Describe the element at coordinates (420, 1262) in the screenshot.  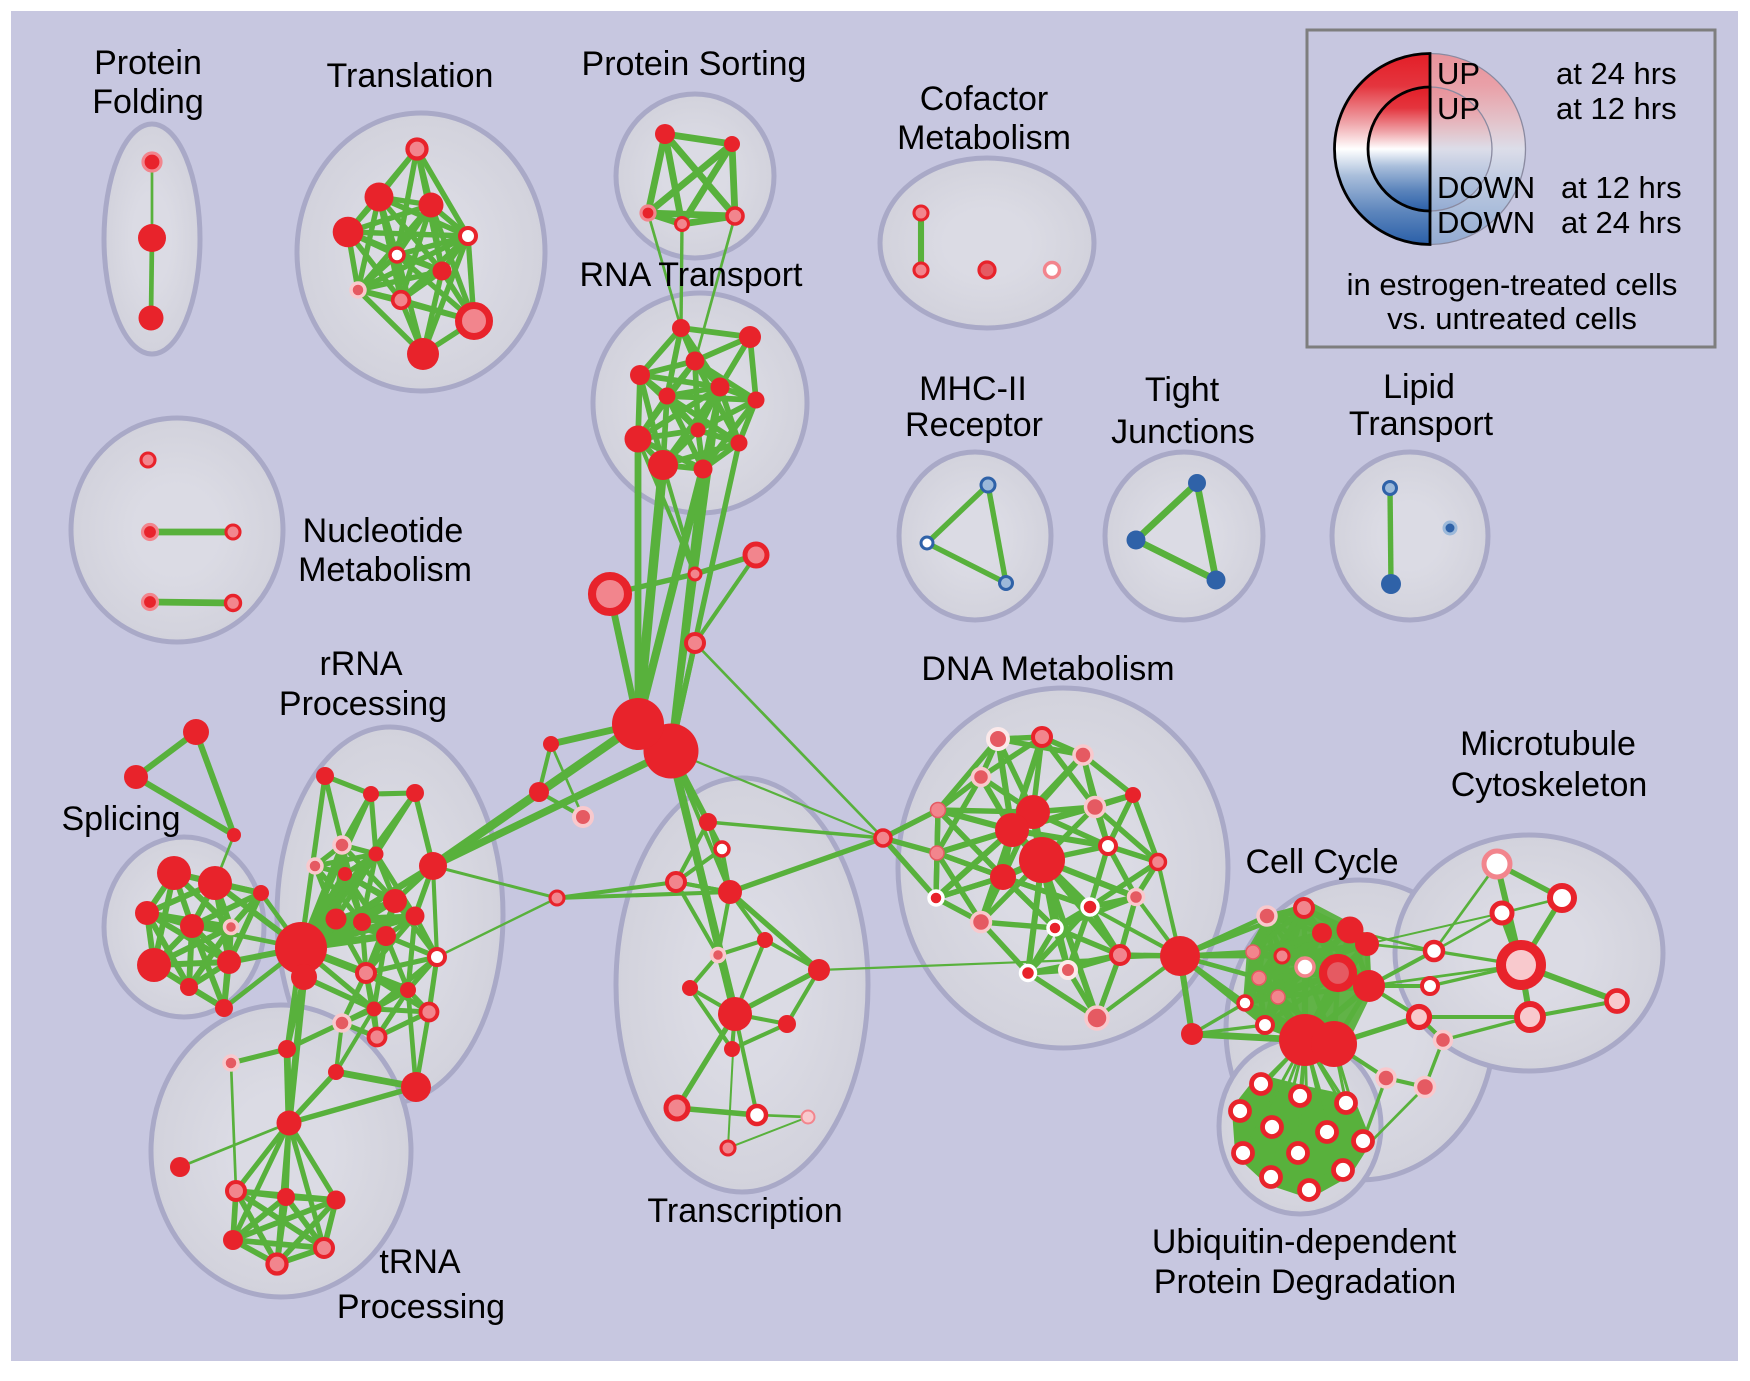
I see `svg-text: tRNA` at that location.